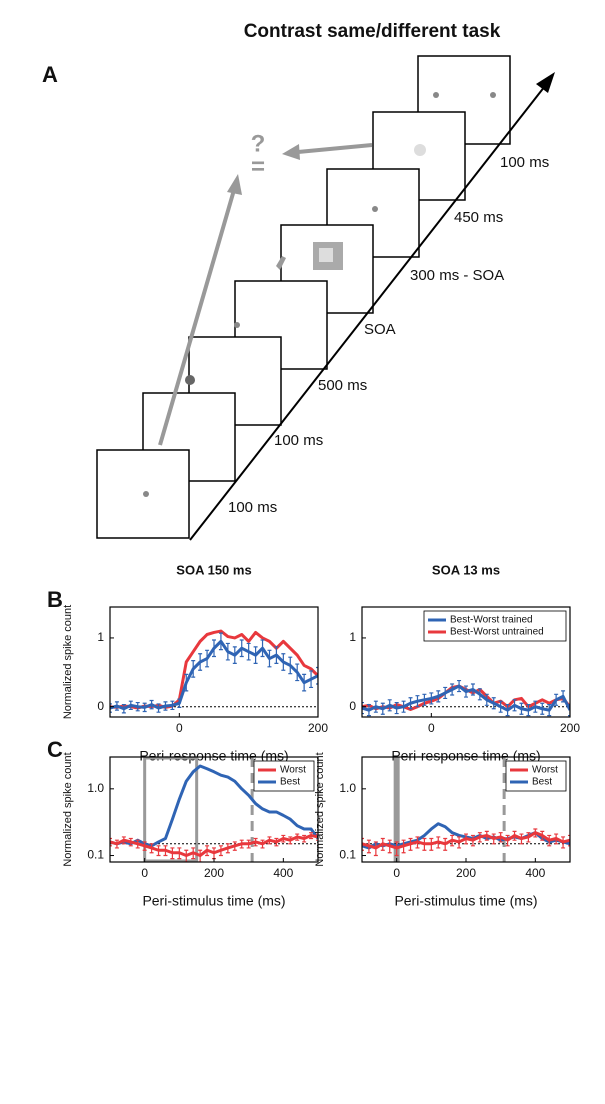 The image size is (605, 1104). What do you see at coordinates (478, 217) in the screenshot?
I see `duration-label: 450 ms` at bounding box center [478, 217].